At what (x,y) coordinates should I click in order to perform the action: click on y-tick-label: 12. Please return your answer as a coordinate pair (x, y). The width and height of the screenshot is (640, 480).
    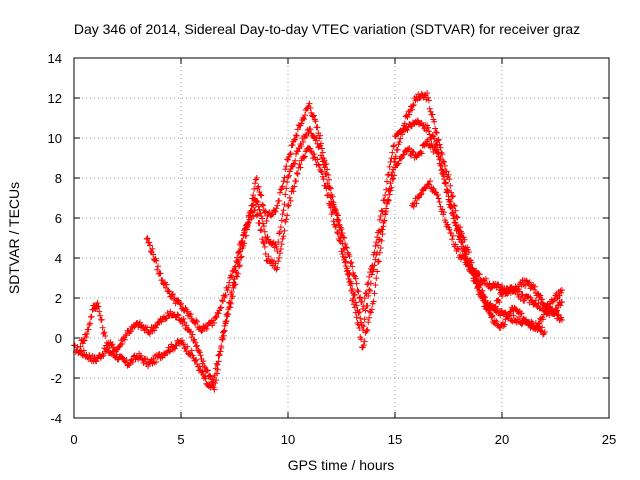
    Looking at the image, I should click on (55, 98).